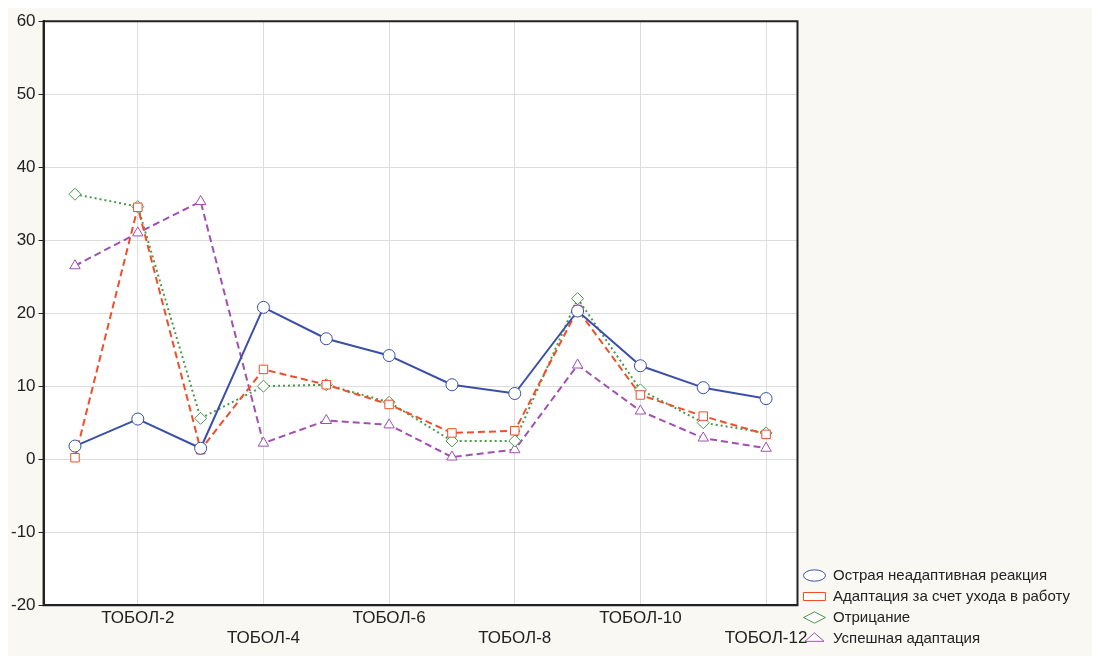 This screenshot has height=664, width=1100. What do you see at coordinates (26, 239) in the screenshot?
I see `y-tick-label: 30` at bounding box center [26, 239].